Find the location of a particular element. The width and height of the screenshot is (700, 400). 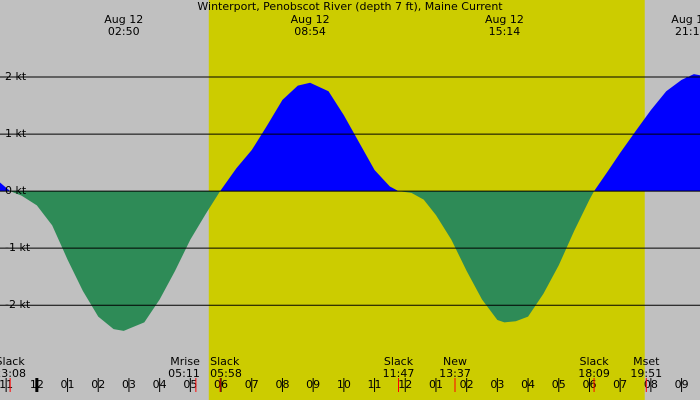

event-time: 11:47 is located at coordinates (399, 373).